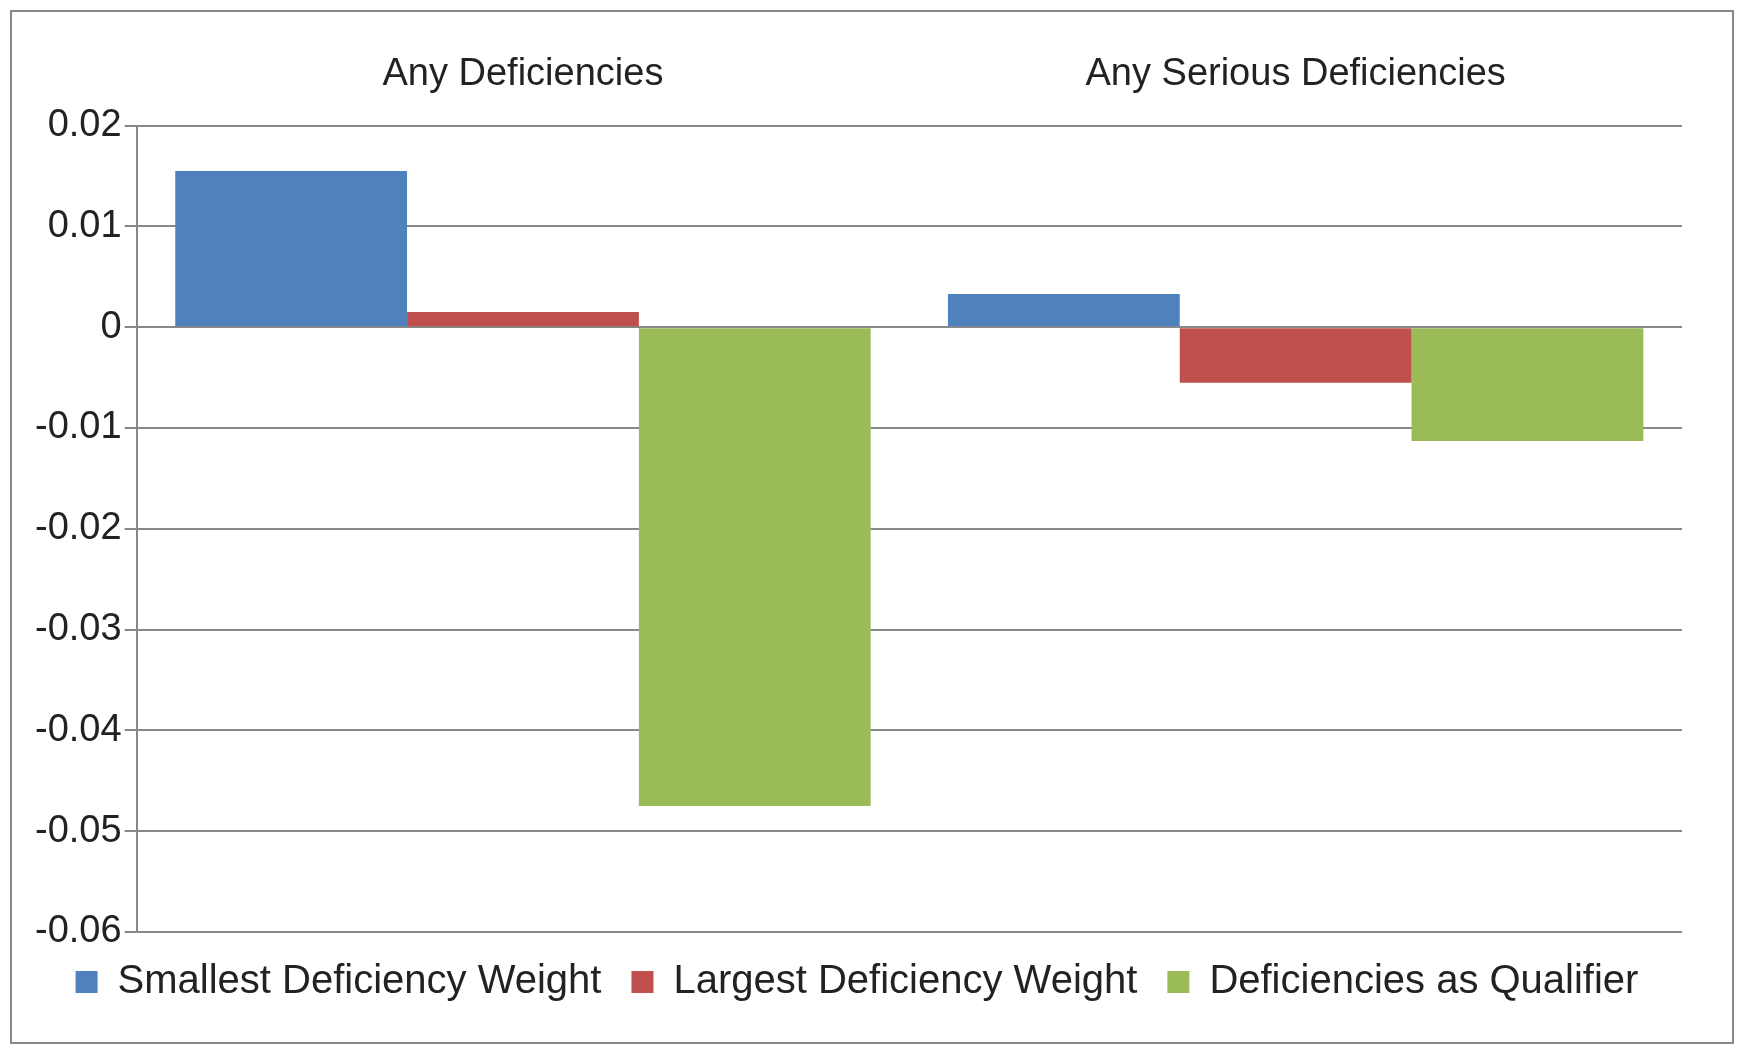 The width and height of the screenshot is (1745, 1054). What do you see at coordinates (78, 828) in the screenshot?
I see `y-tick-label: -0.05` at bounding box center [78, 828].